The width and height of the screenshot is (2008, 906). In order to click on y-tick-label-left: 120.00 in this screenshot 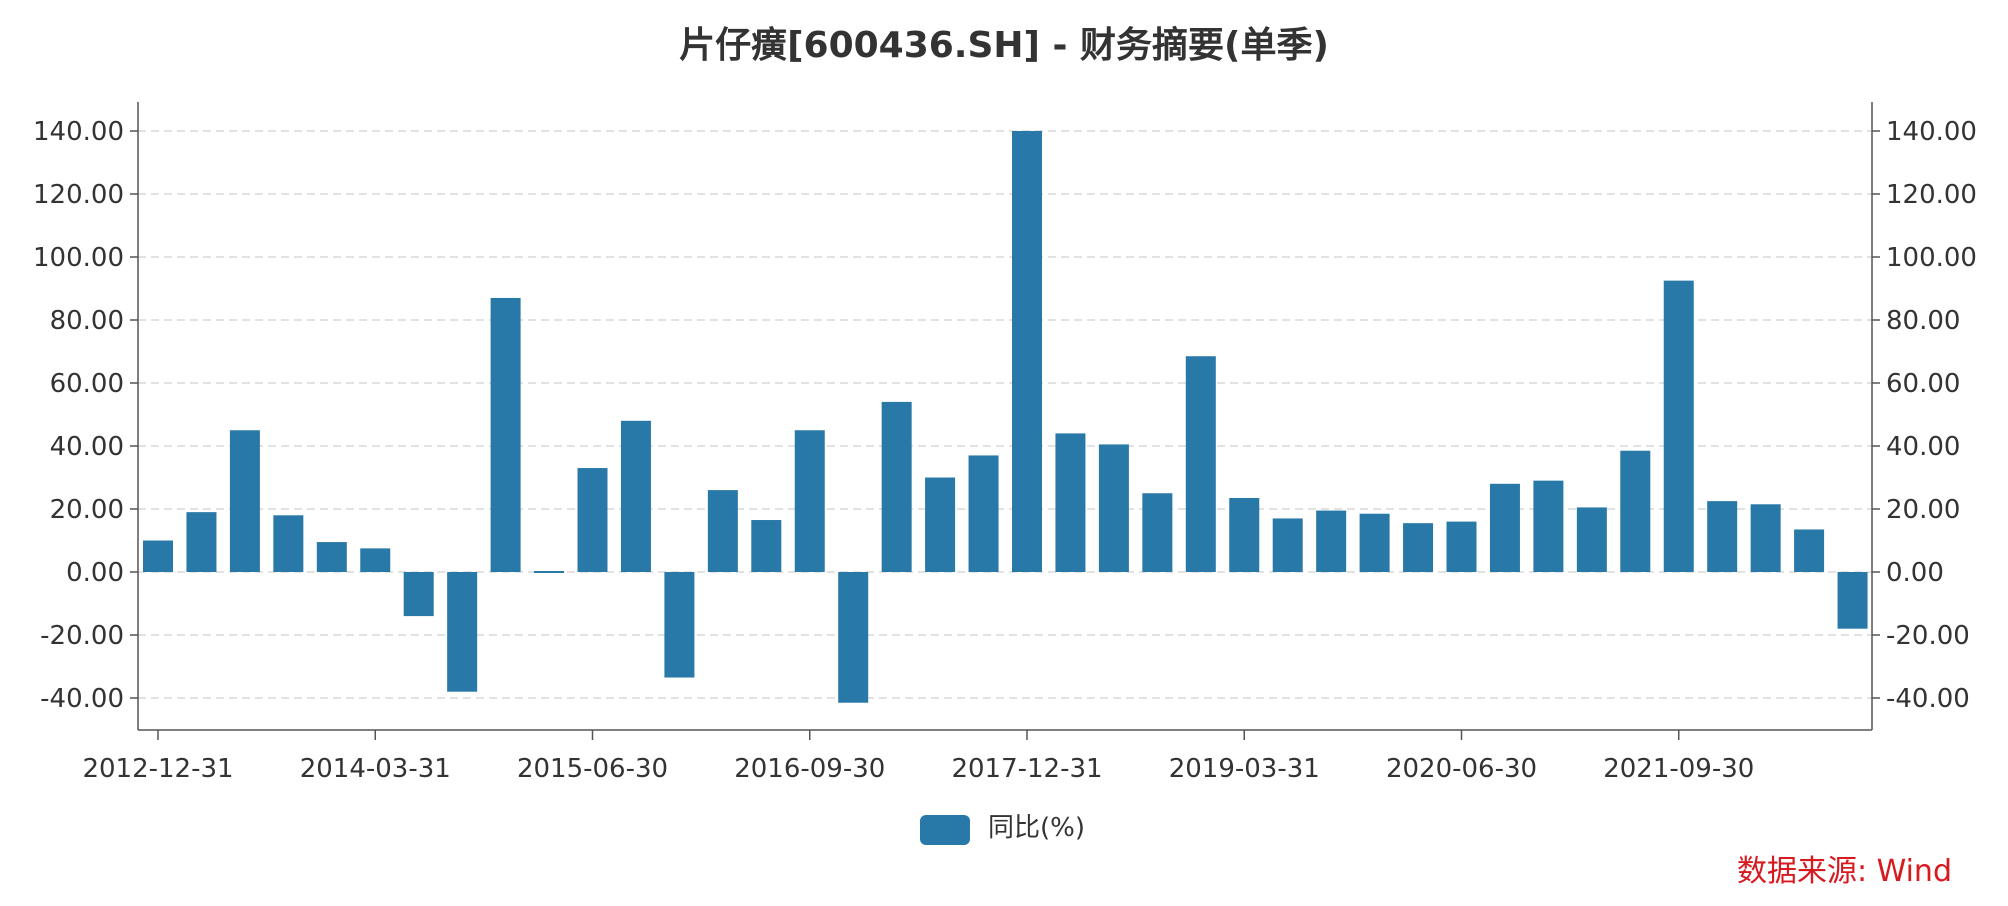, I will do `click(78, 195)`.